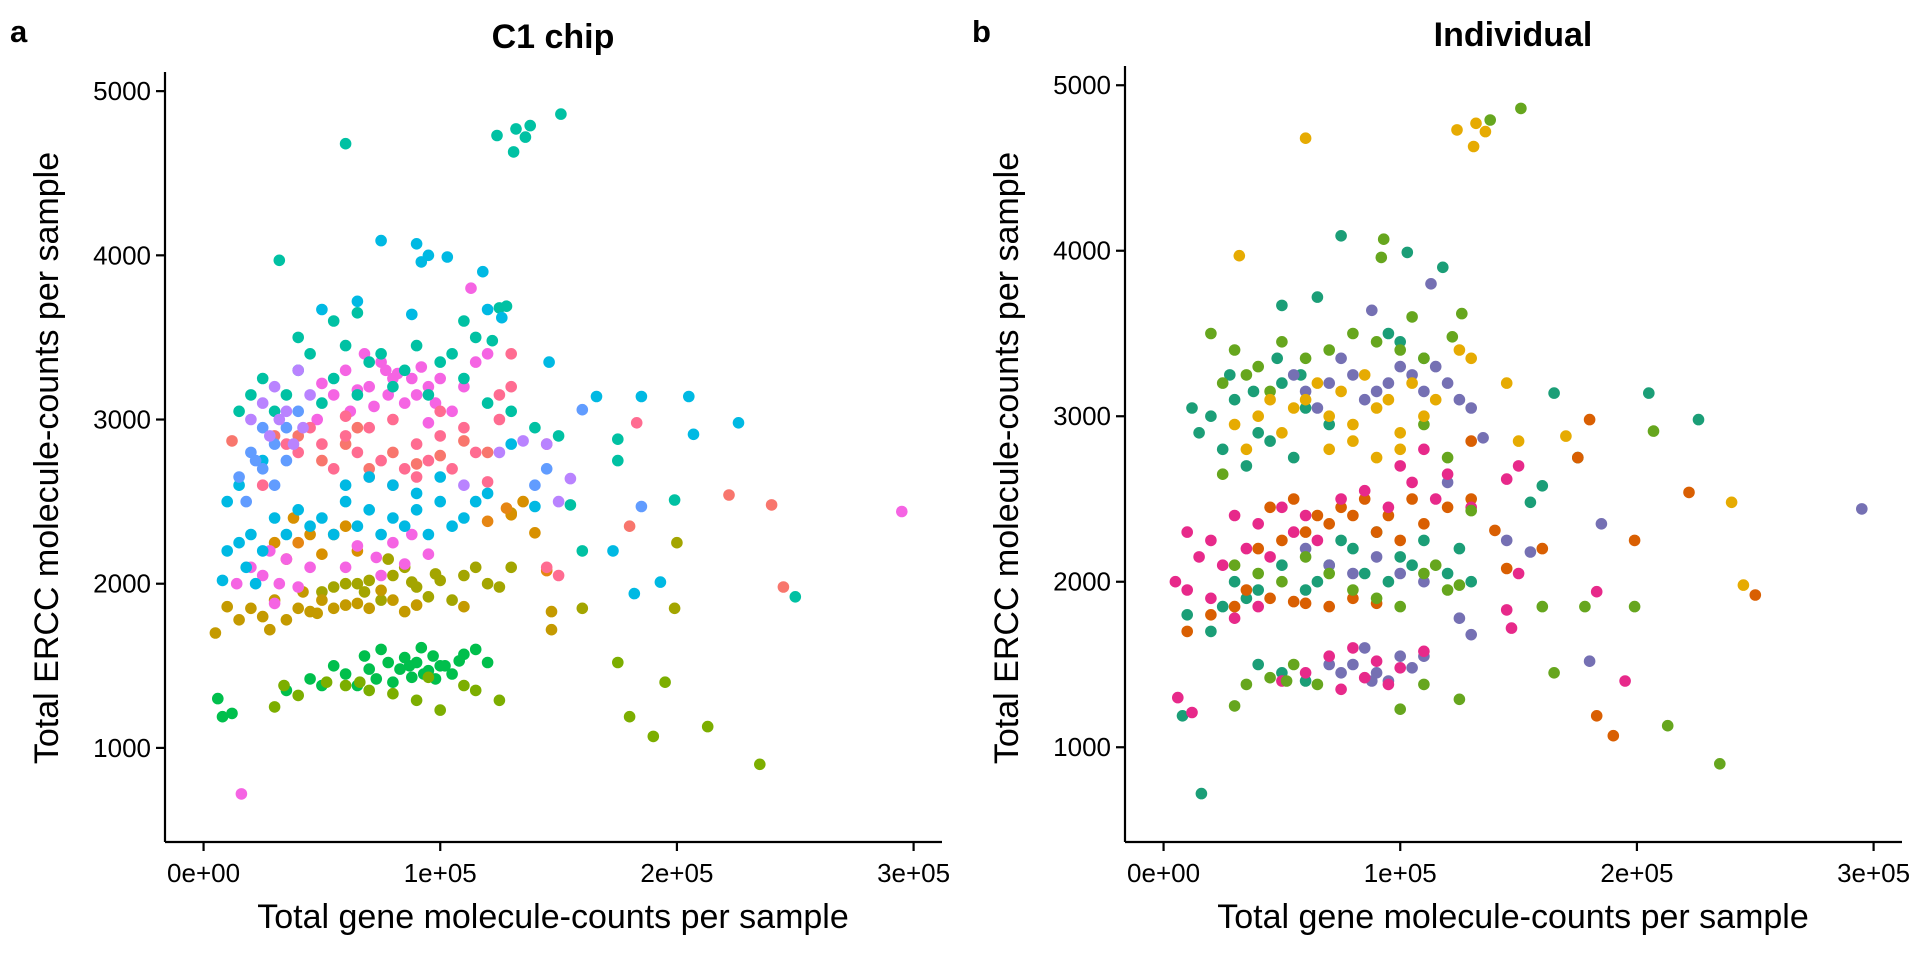 This screenshot has width=1920, height=960. Describe the element at coordinates (19, 31) in the screenshot. I see `panel-letter: a` at that location.